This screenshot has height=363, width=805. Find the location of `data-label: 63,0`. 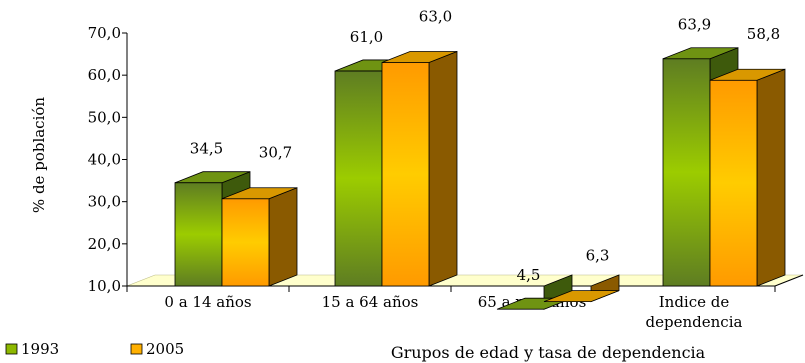

data-label: 63,0 is located at coordinates (435, 17).